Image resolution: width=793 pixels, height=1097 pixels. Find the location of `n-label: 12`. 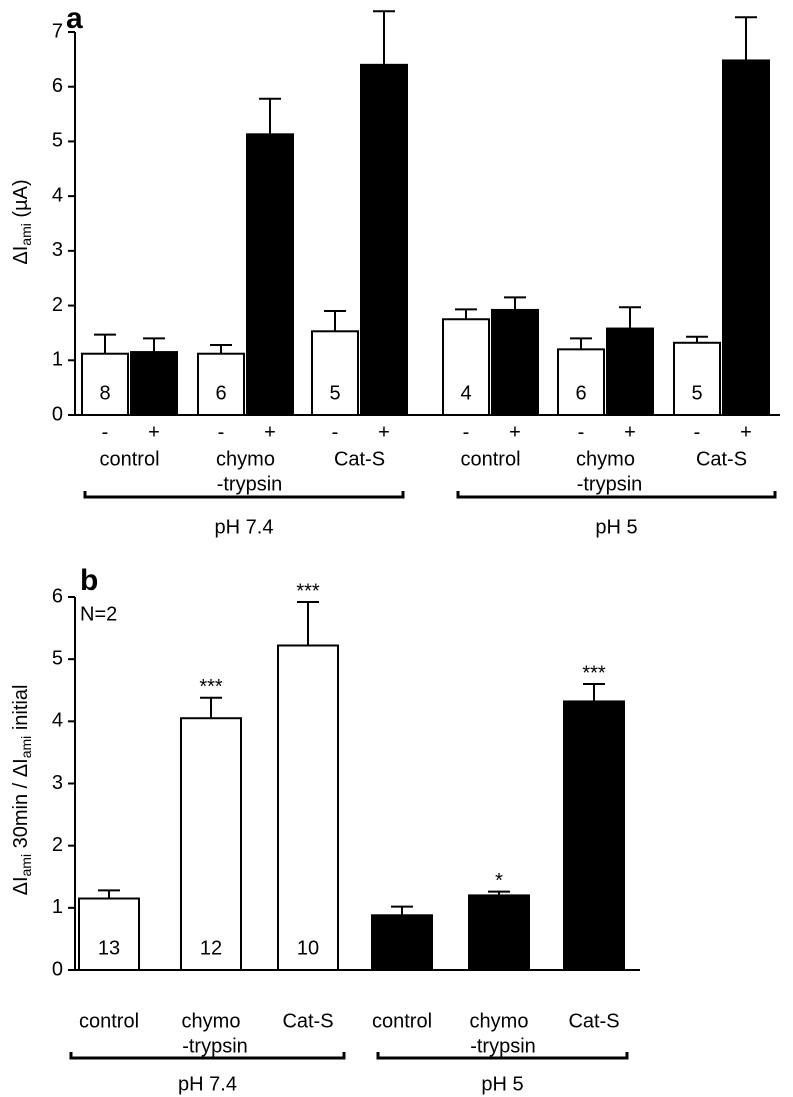

n-label: 12 is located at coordinates (211, 948).